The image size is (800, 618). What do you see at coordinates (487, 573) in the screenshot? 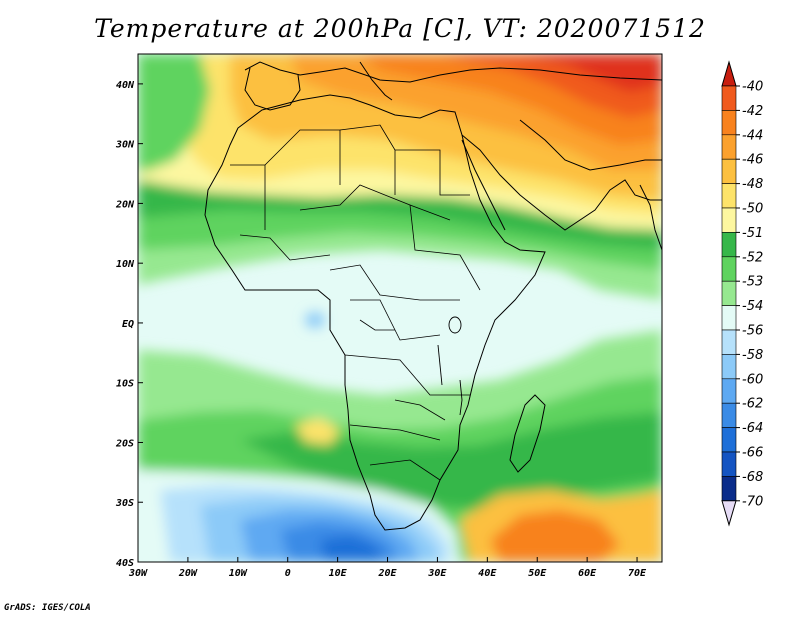
I see `lon-tick-label: 40E` at bounding box center [487, 573].